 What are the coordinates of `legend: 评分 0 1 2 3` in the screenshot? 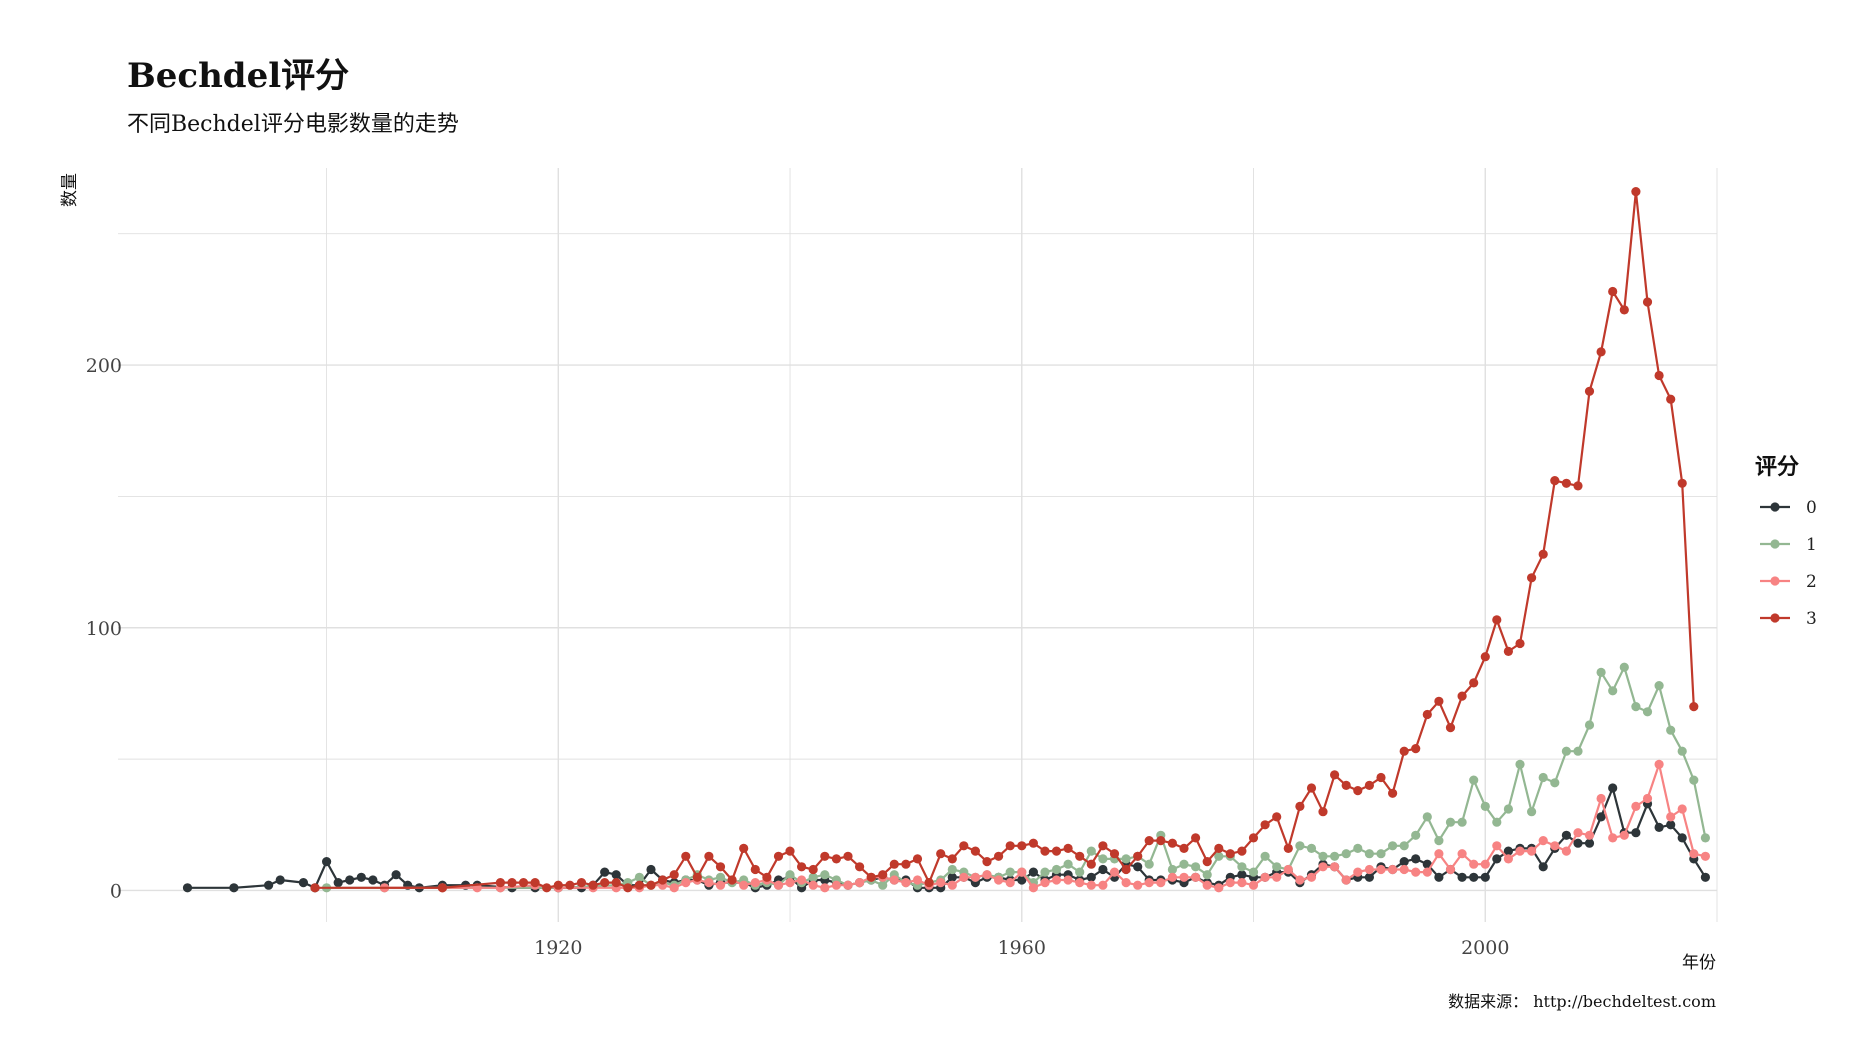 It's located at (1786, 541).